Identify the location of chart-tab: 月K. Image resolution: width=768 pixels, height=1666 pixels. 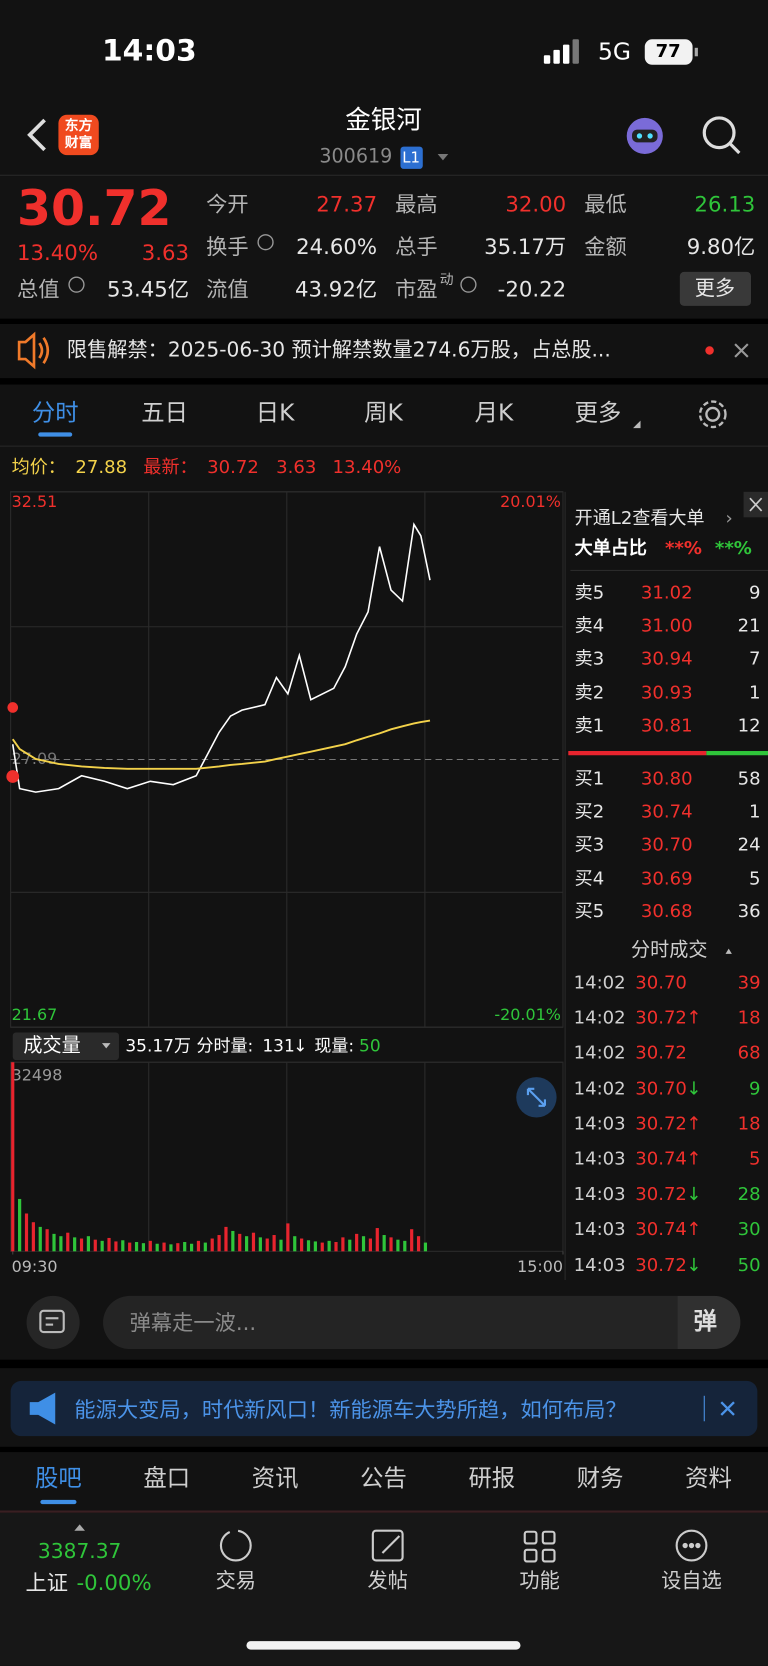
(494, 414).